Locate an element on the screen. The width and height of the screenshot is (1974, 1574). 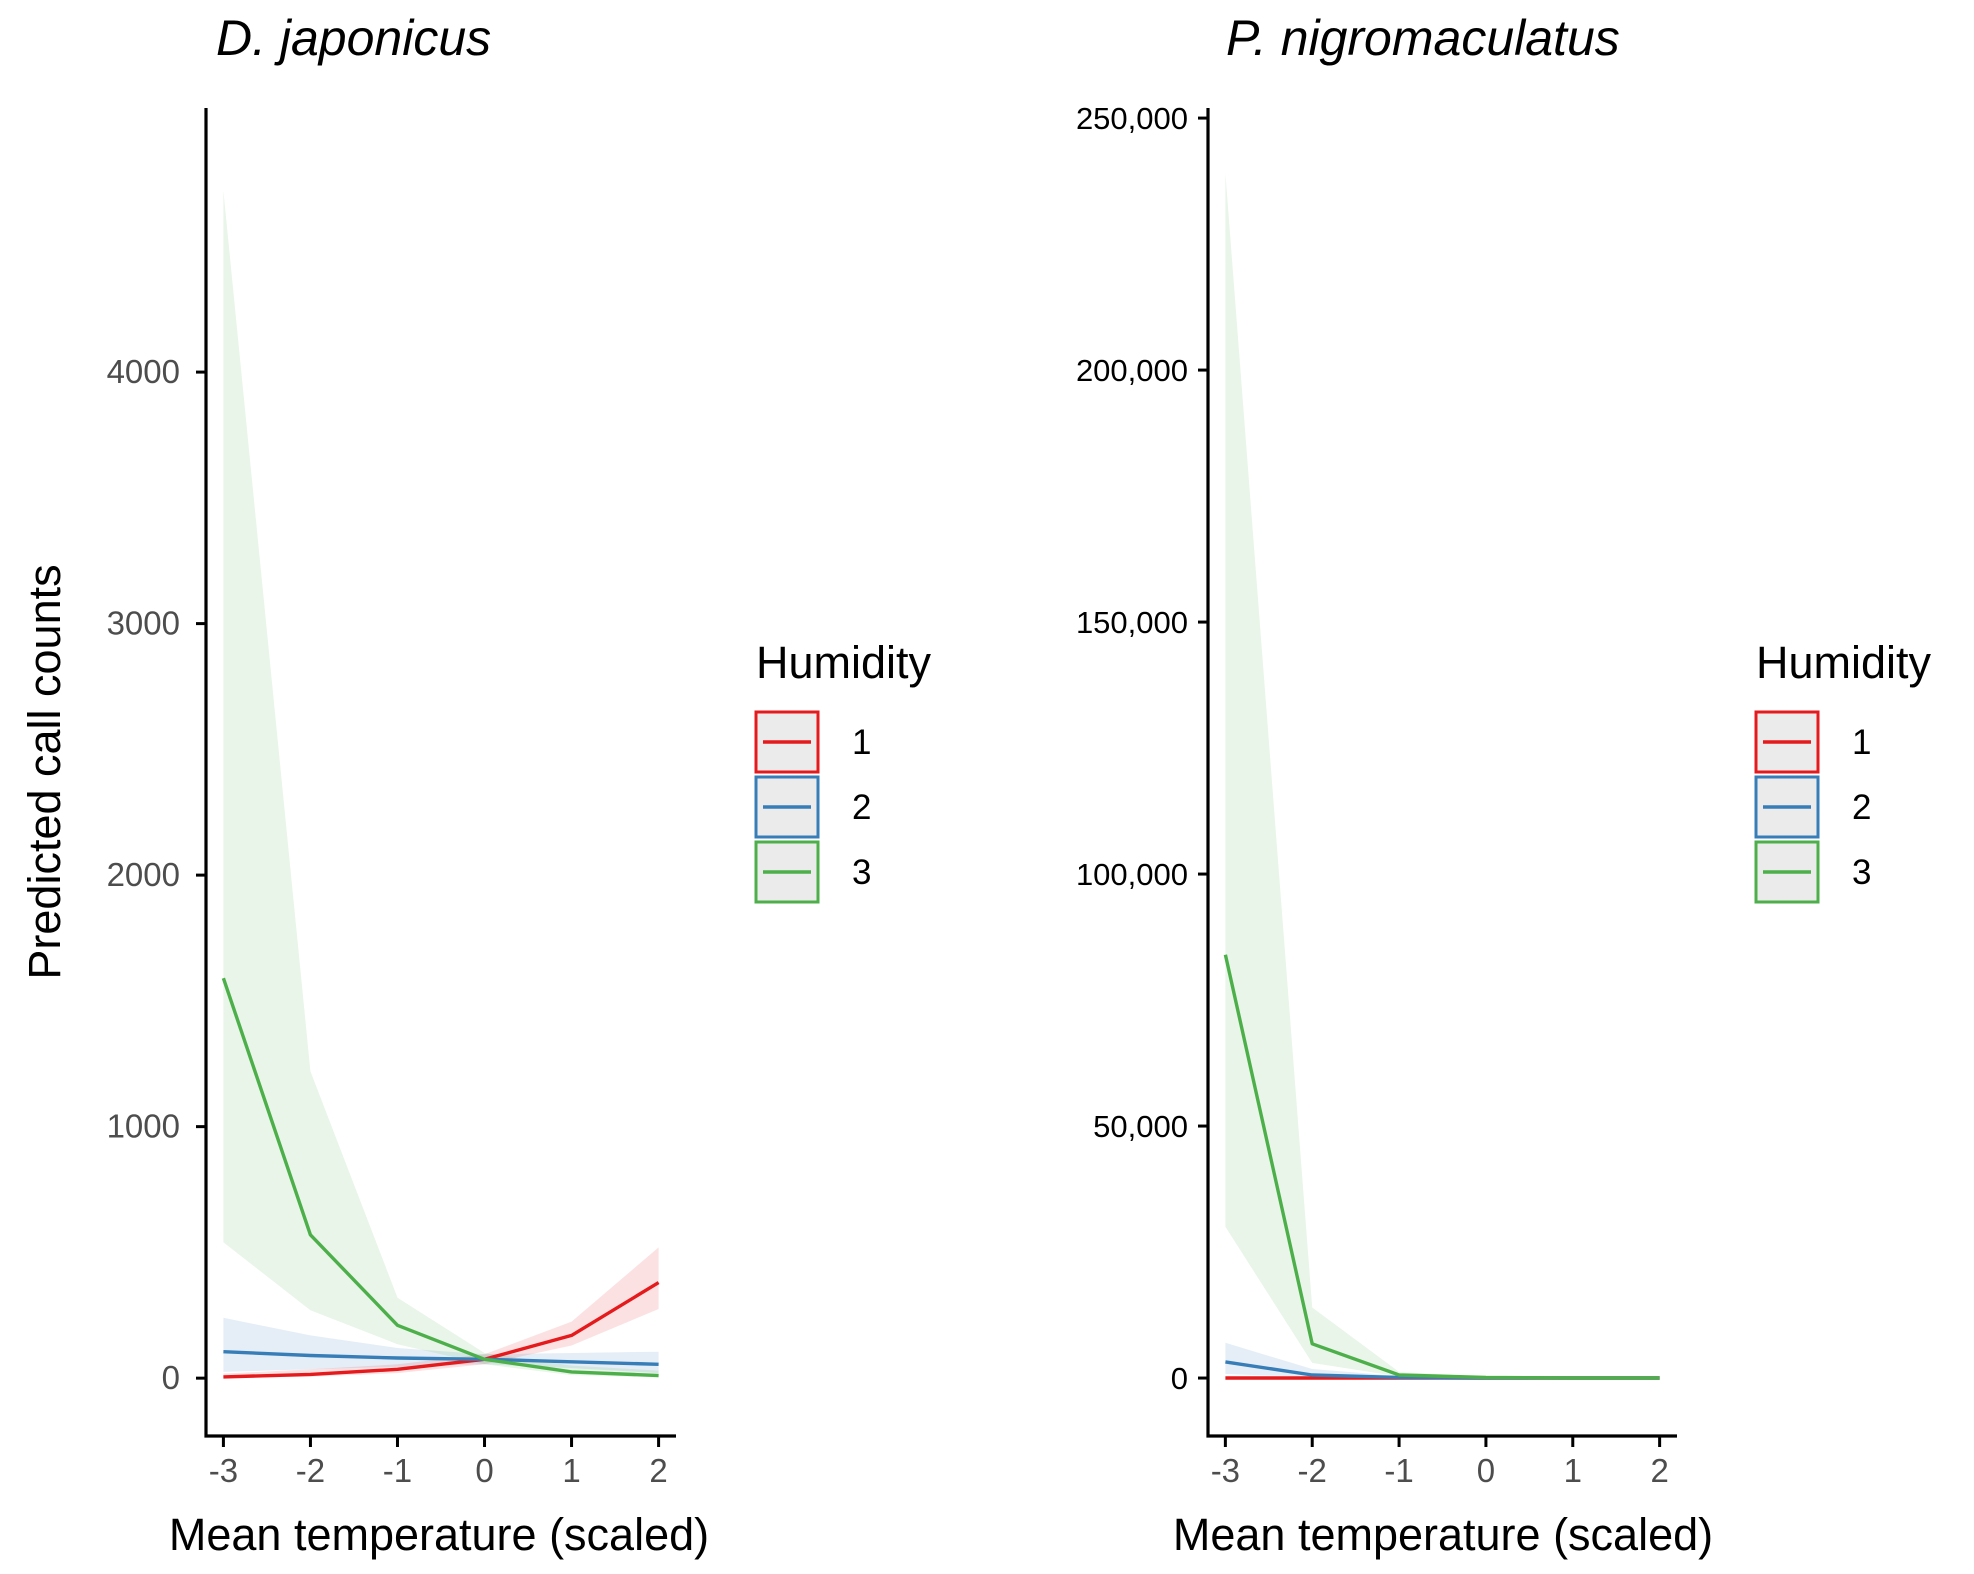
chart-title-2: P. nigromaculatus is located at coordinates (1423, 38).